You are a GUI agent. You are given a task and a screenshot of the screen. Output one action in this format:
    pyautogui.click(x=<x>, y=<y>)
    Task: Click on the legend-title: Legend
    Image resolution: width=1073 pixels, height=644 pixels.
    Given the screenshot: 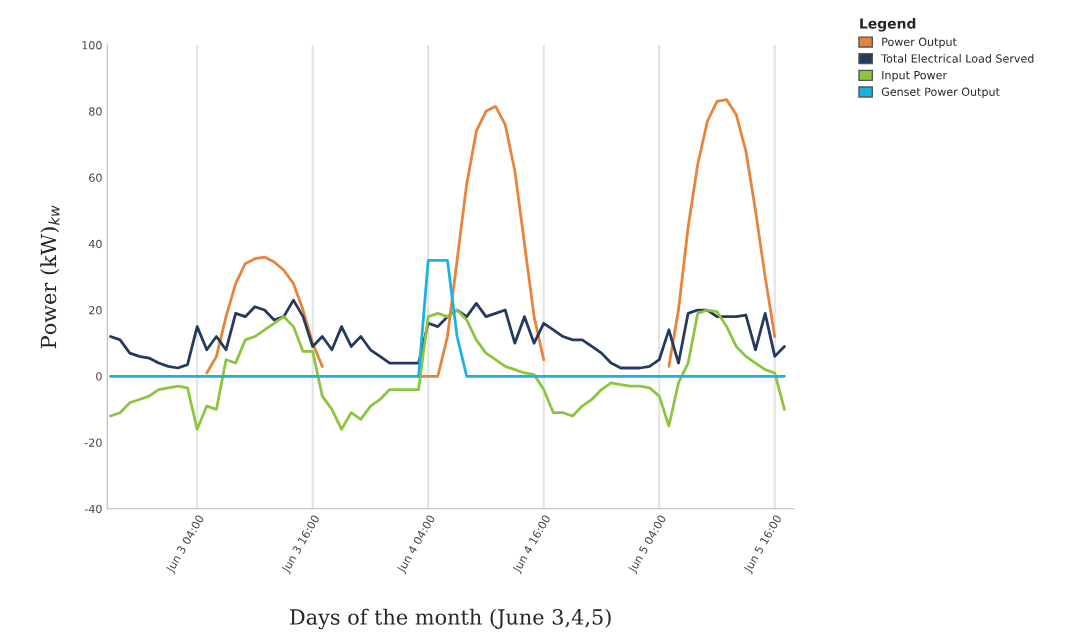 What is the action you would take?
    pyautogui.click(x=888, y=24)
    